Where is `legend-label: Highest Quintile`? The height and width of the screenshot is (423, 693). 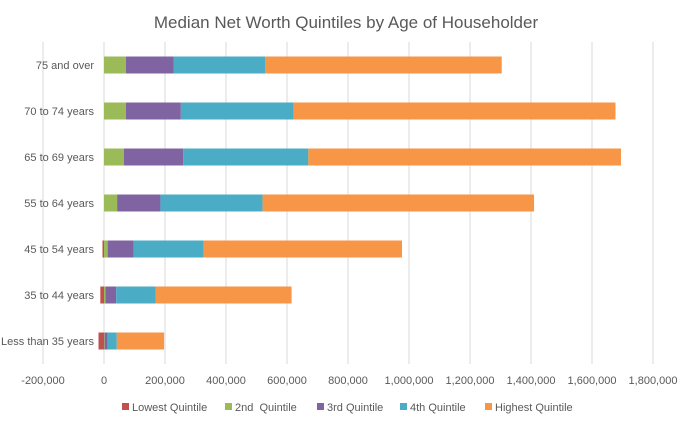
legend-label: Highest Quintile is located at coordinates (534, 408).